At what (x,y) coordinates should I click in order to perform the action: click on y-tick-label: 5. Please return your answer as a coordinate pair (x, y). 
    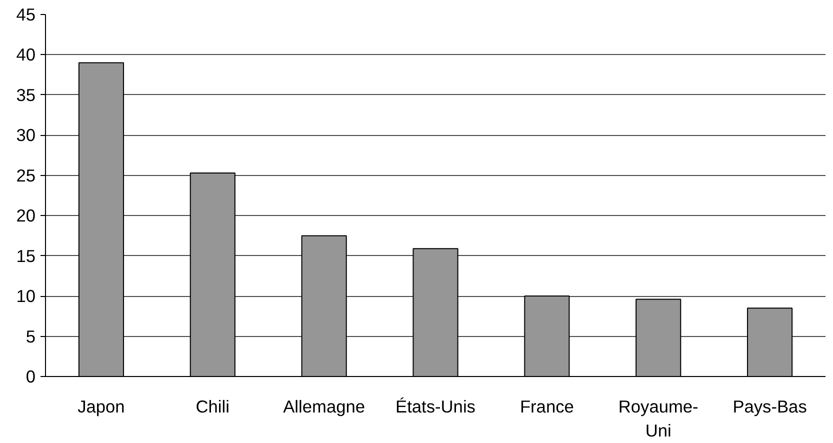
    Looking at the image, I should click on (31, 336).